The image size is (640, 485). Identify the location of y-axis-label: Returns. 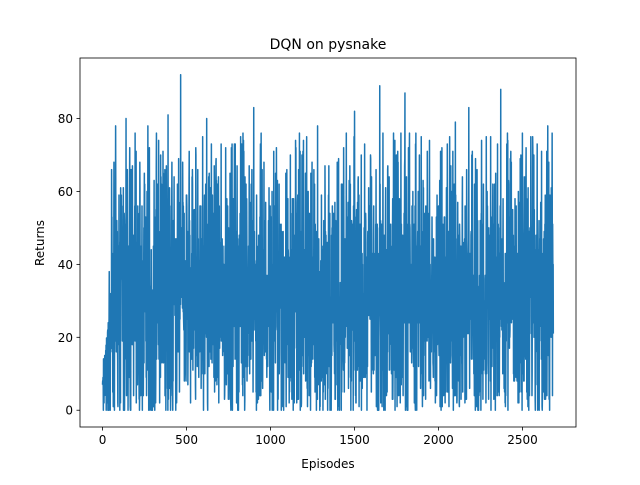
(40, 243).